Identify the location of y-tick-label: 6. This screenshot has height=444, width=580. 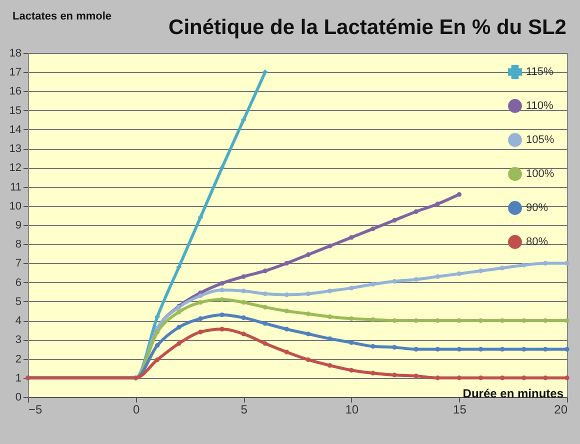
(18, 282).